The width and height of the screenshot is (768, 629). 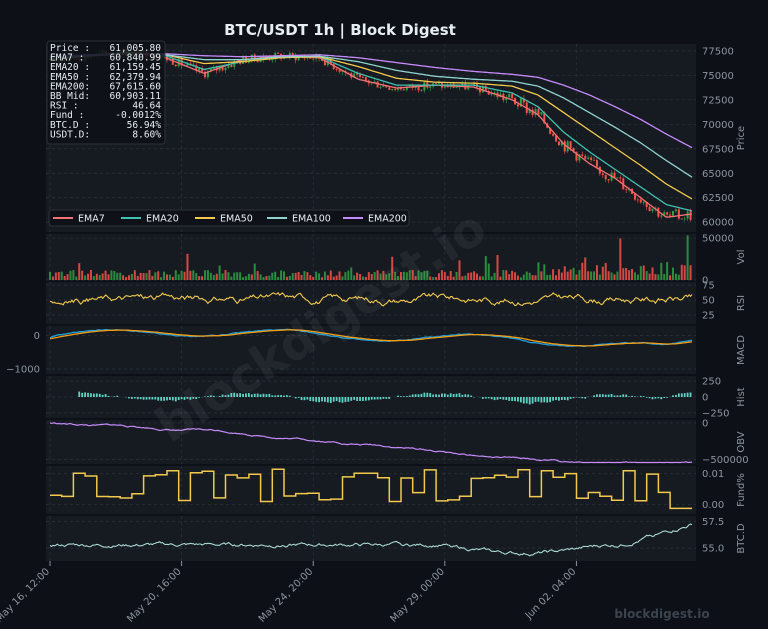 I want to click on ytick-rsi-0: 25, so click(x=708, y=316).